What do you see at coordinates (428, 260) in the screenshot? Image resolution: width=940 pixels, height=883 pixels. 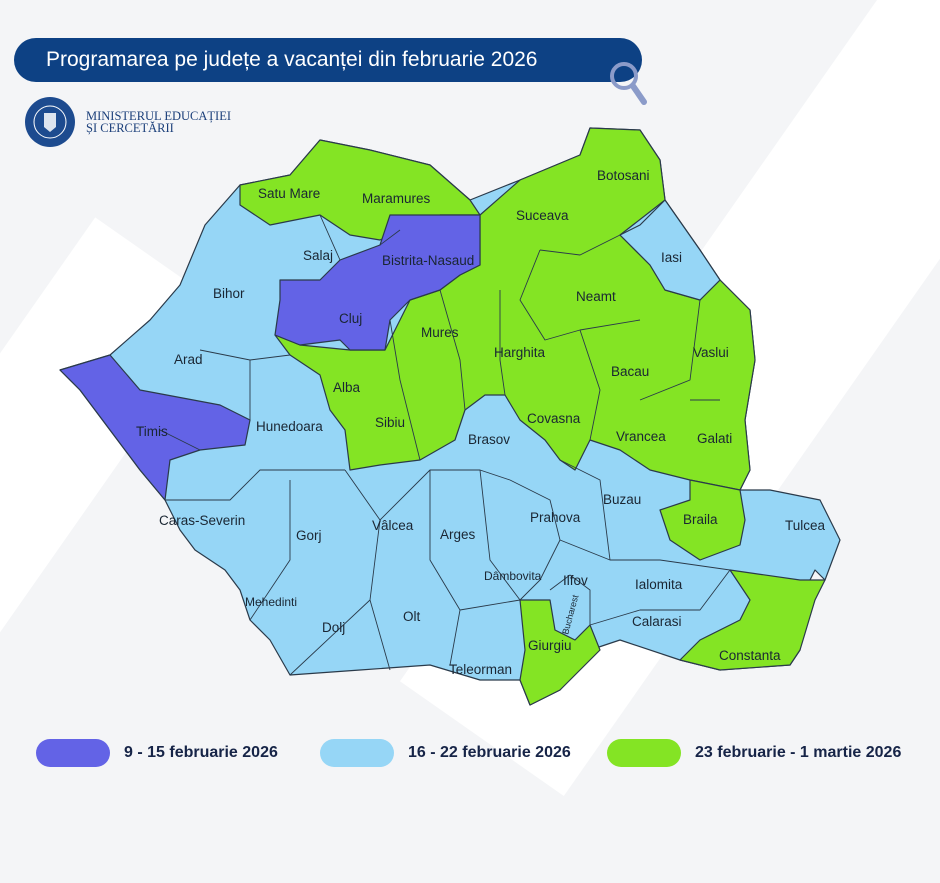 I see `label-bistrita-nasaud: Bistrita-Nasaud` at bounding box center [428, 260].